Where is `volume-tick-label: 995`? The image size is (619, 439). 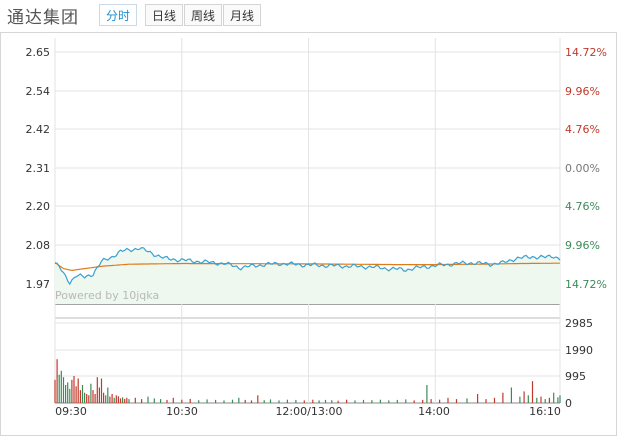 volume-tick-label: 995 is located at coordinates (575, 376).